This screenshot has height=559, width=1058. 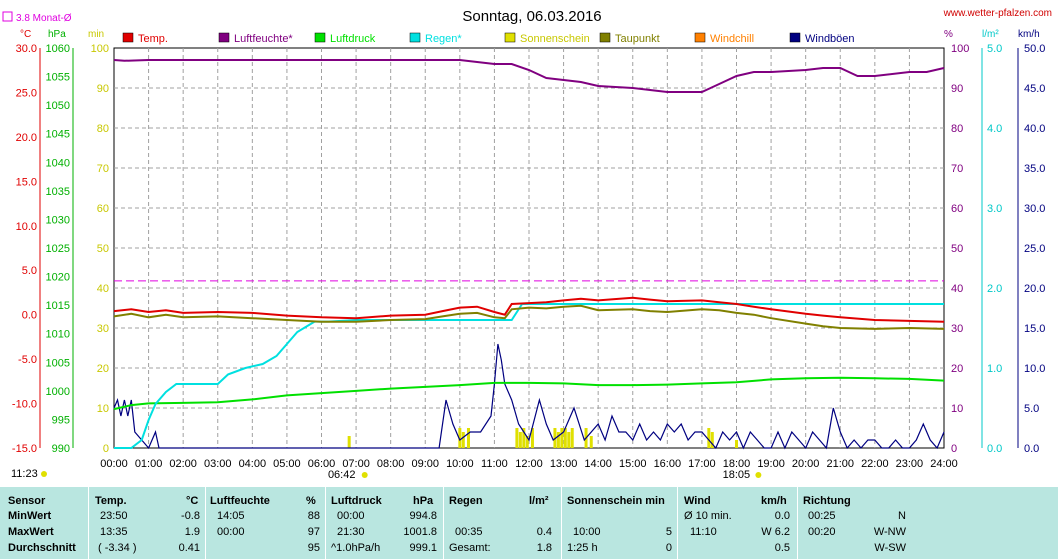 I want to click on sun-axis-tick: 30, so click(x=103, y=329).